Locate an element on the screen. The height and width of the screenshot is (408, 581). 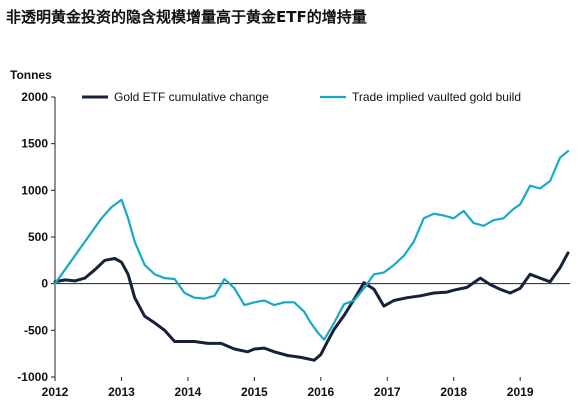
y-axis-unit-label: Tonnes is located at coordinates (31, 75).